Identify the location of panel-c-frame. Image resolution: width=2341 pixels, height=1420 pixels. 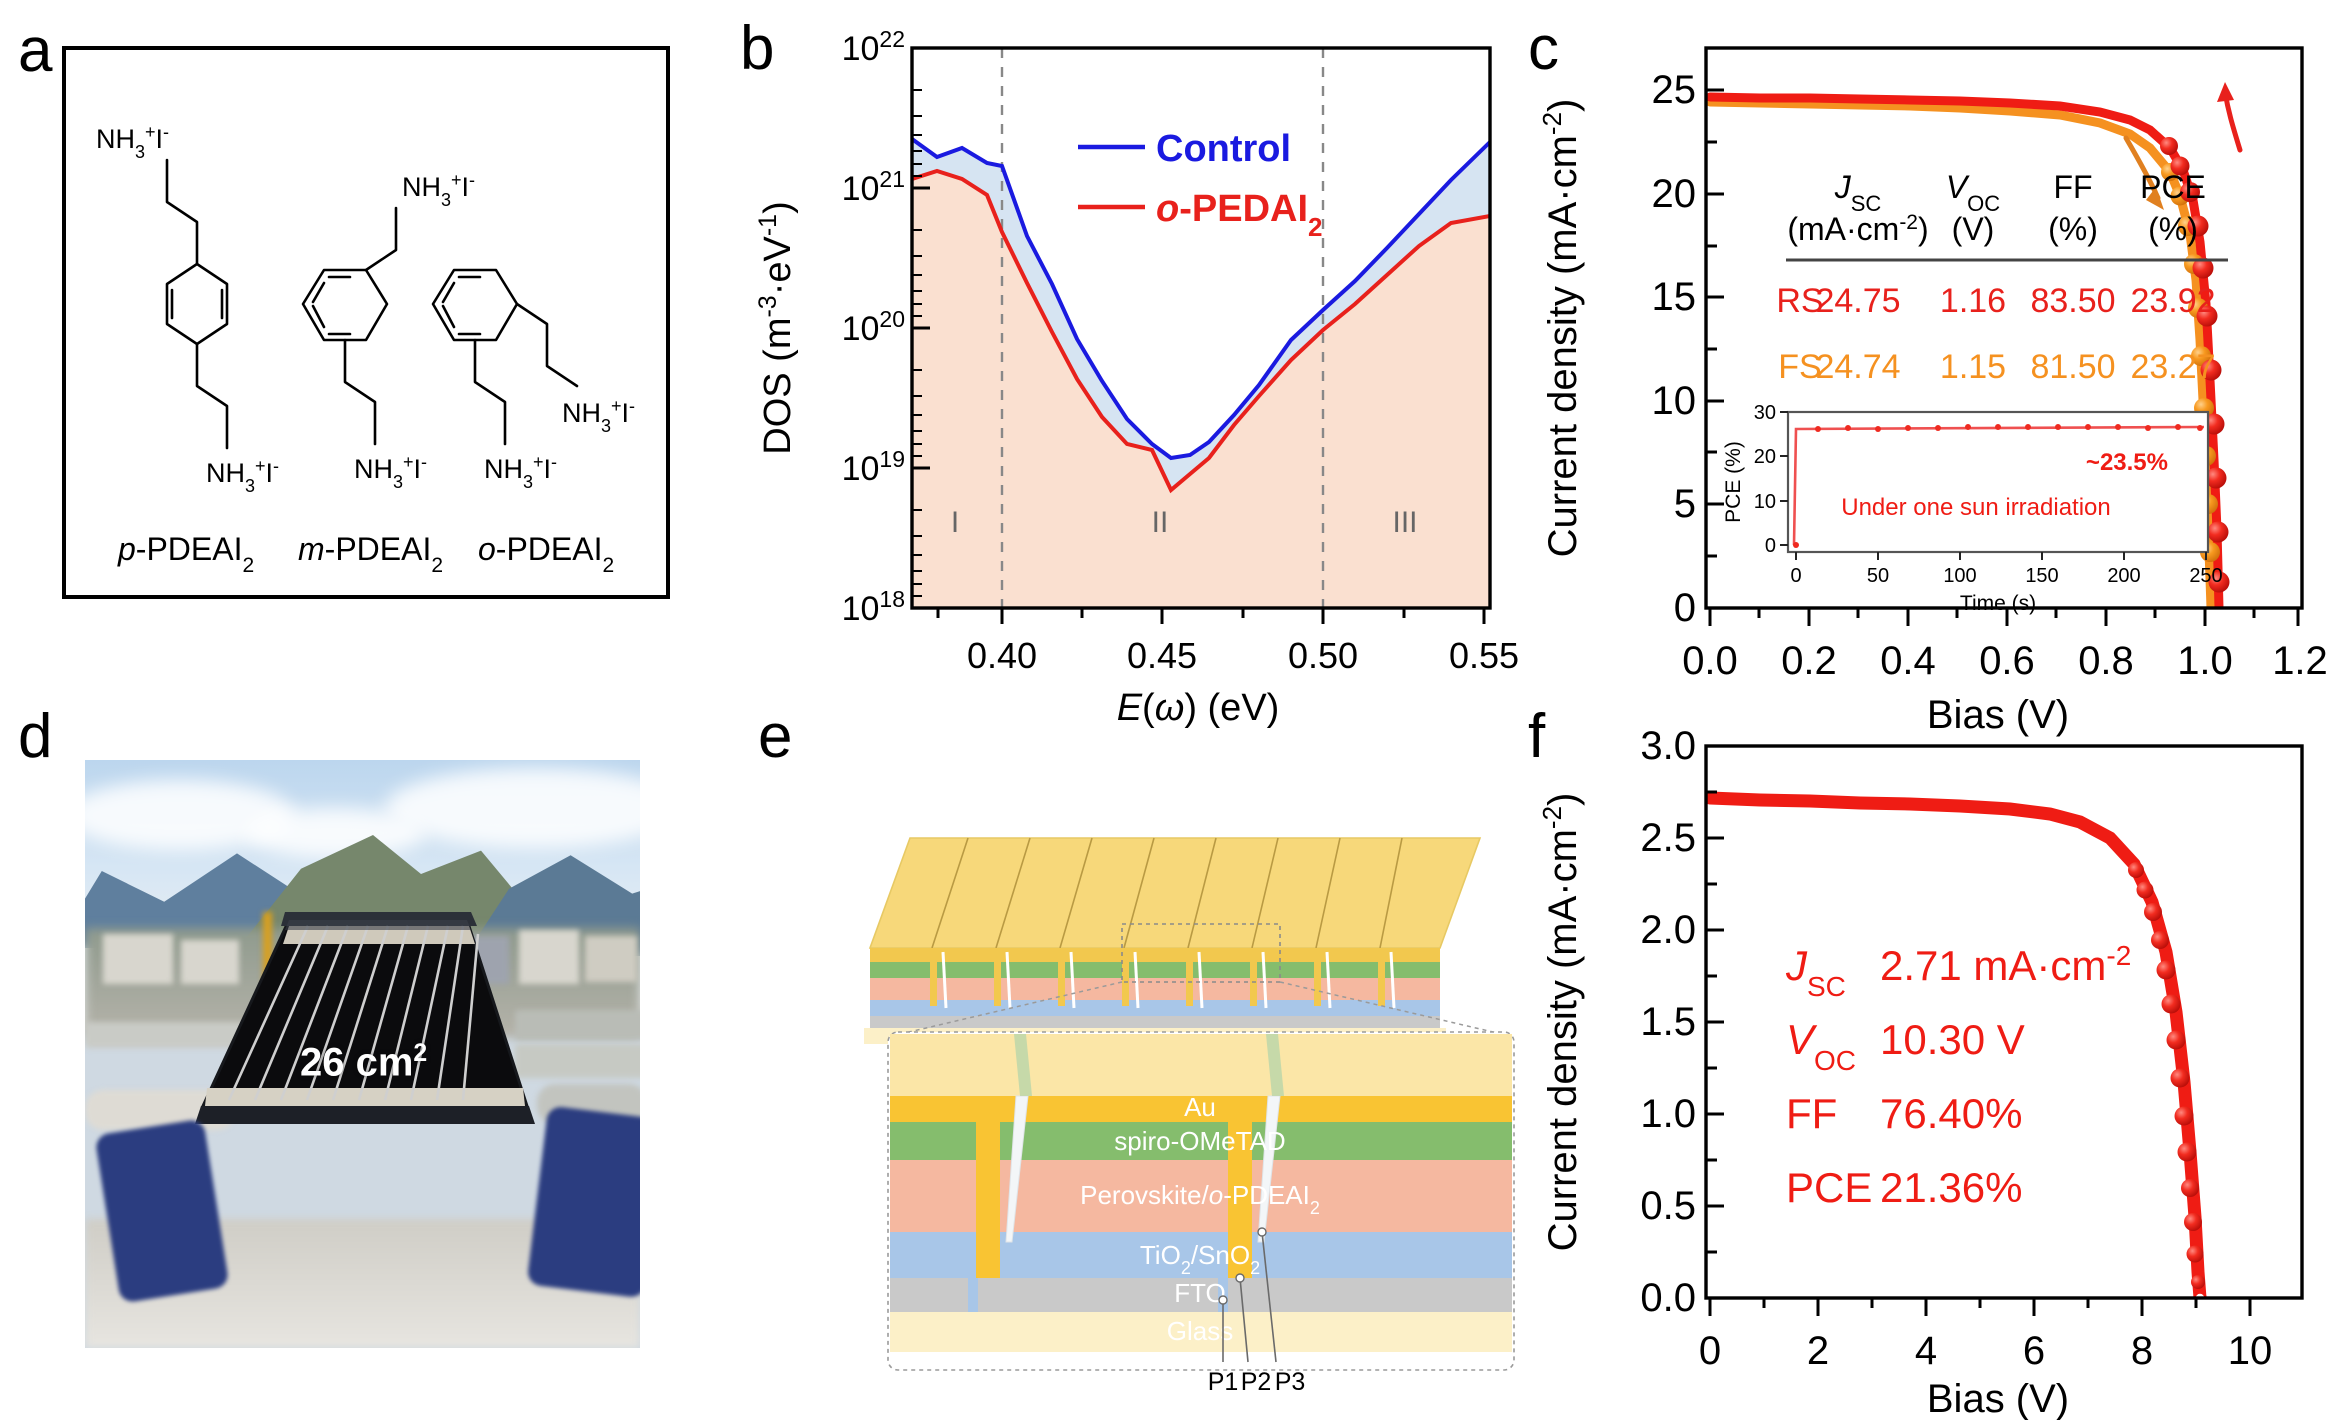
(2004, 328).